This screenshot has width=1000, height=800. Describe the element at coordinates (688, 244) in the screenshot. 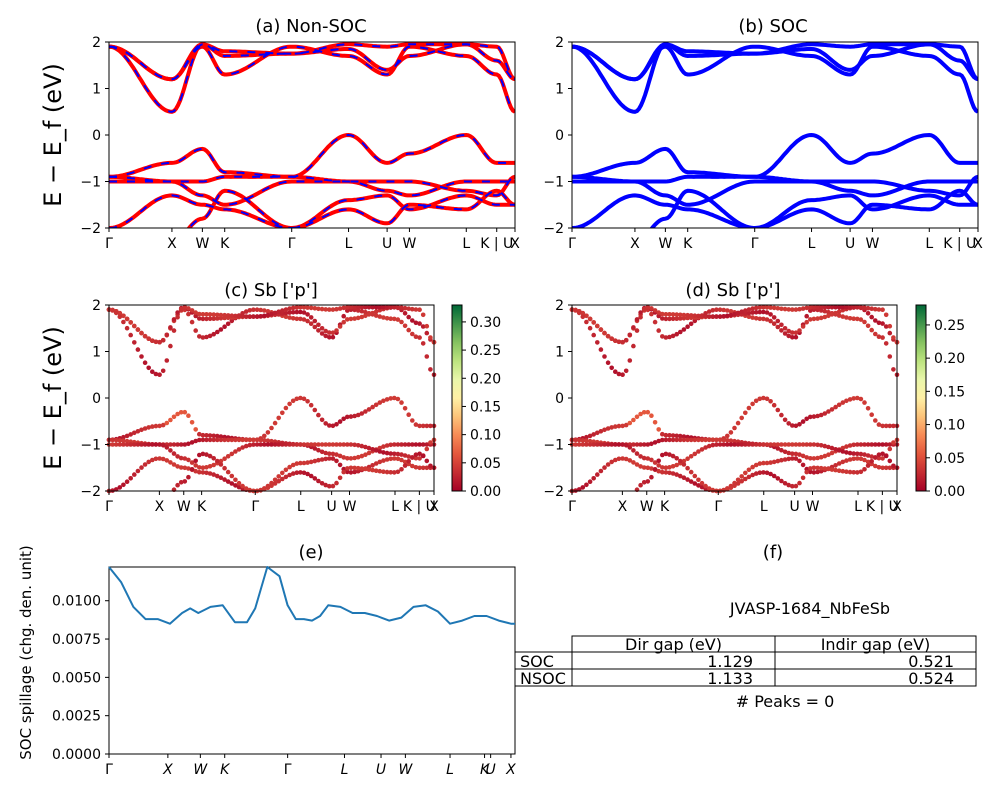

I see `b-xtick-label: K` at that location.